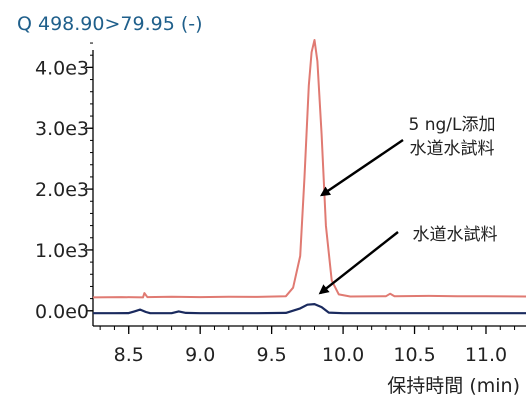  What do you see at coordinates (343, 355) in the screenshot?
I see `x-tick-label: 10.0` at bounding box center [343, 355].